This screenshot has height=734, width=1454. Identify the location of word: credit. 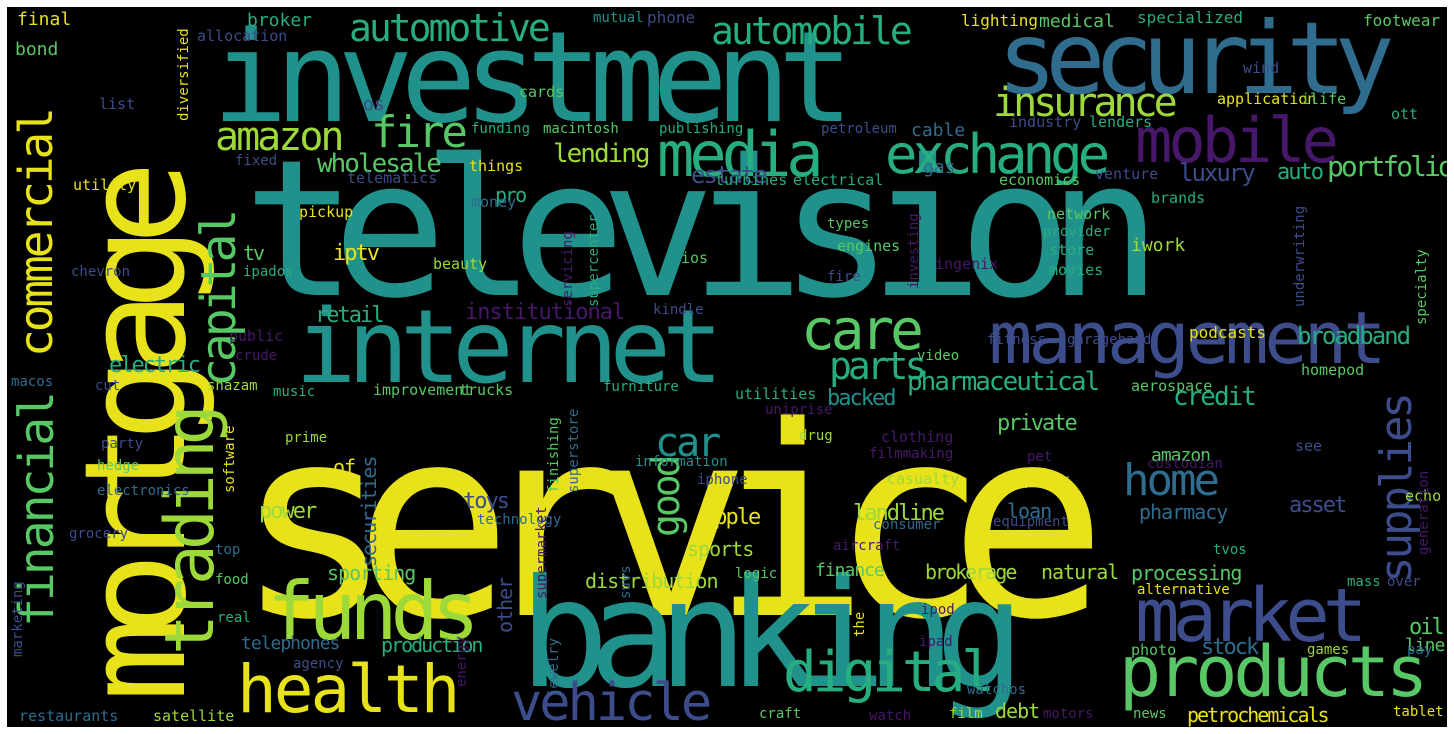
(1215, 397).